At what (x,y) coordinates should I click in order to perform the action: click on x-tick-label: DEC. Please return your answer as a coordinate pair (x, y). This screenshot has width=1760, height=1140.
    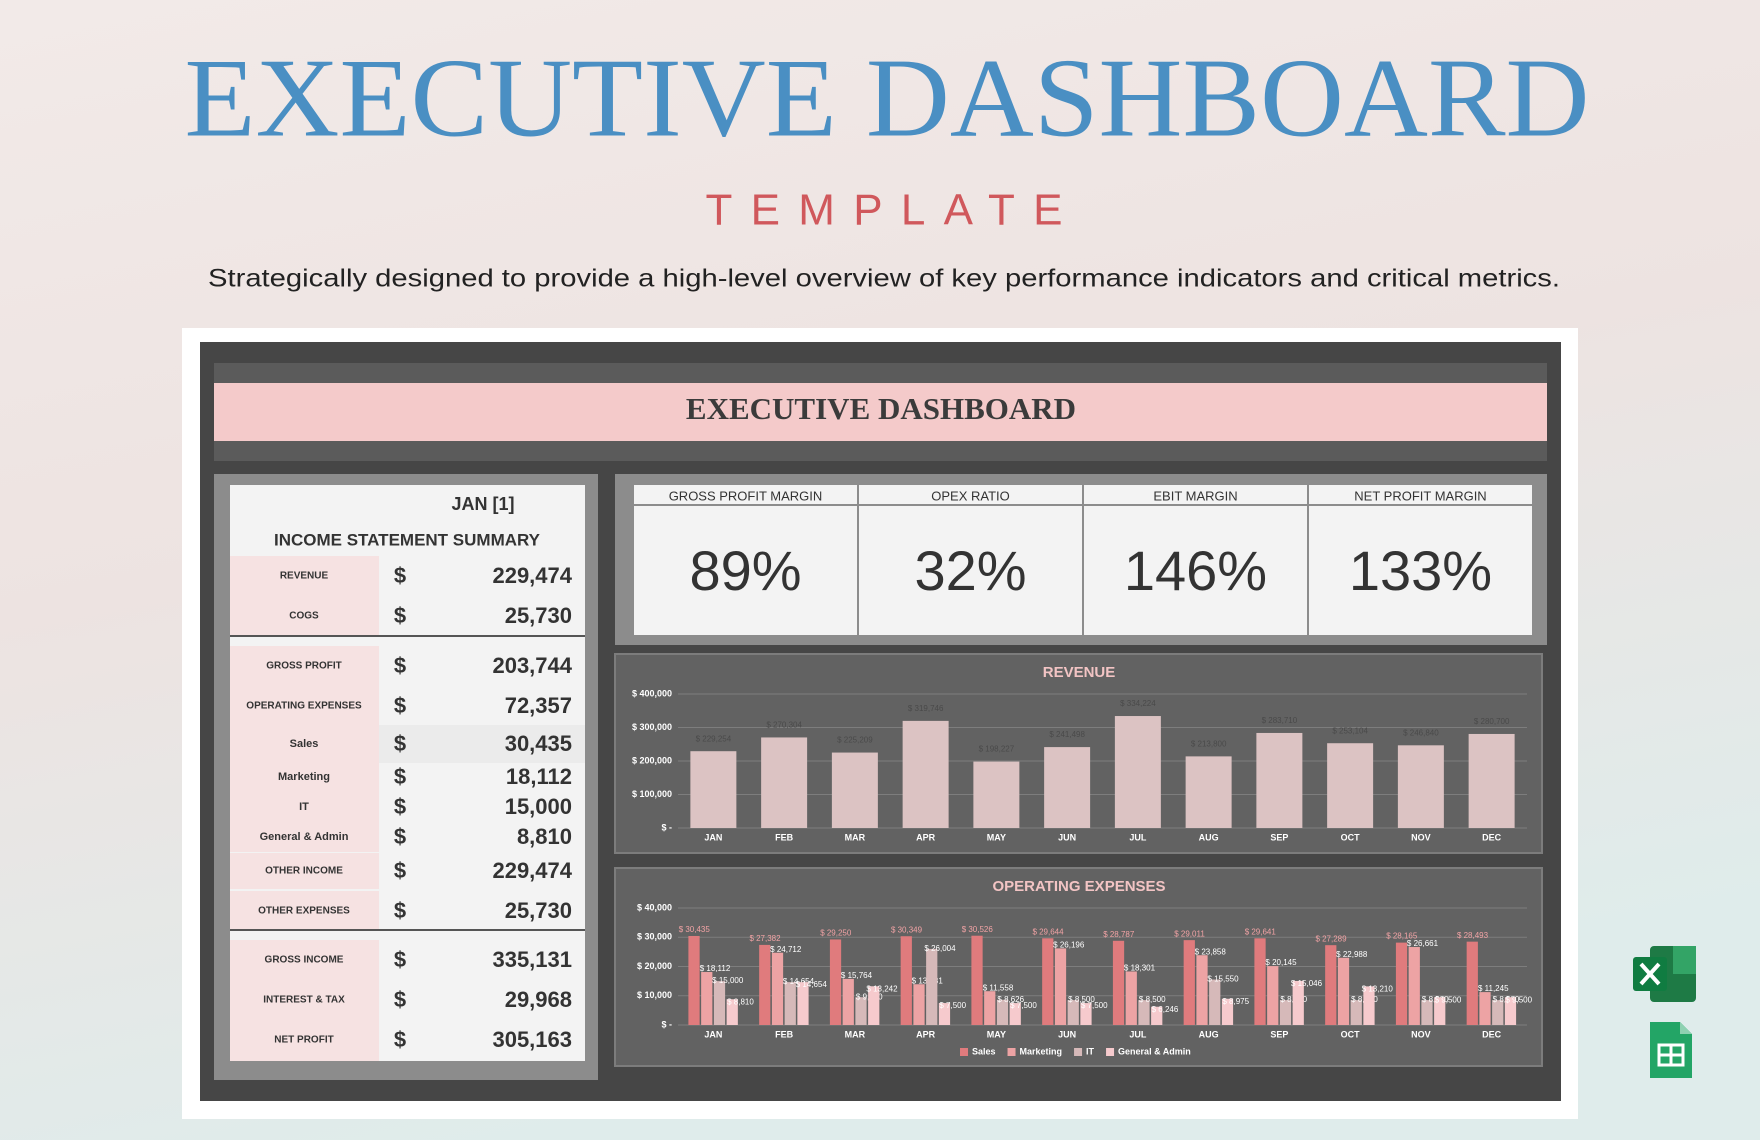
    Looking at the image, I should click on (1492, 1034).